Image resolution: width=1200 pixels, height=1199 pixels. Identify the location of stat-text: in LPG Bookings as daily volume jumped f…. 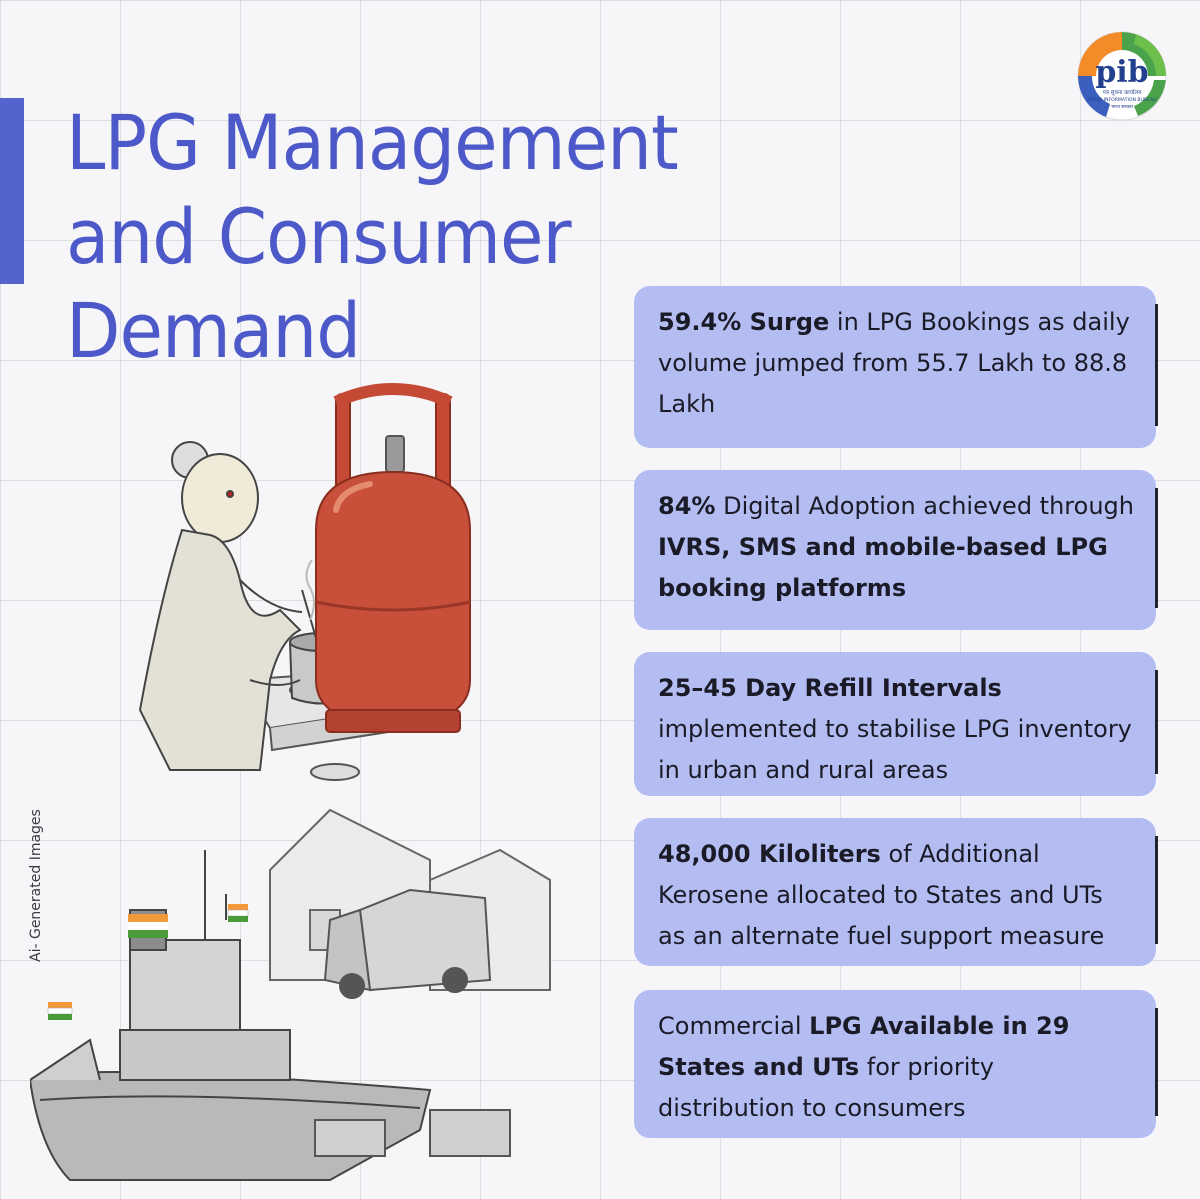
(894, 363).